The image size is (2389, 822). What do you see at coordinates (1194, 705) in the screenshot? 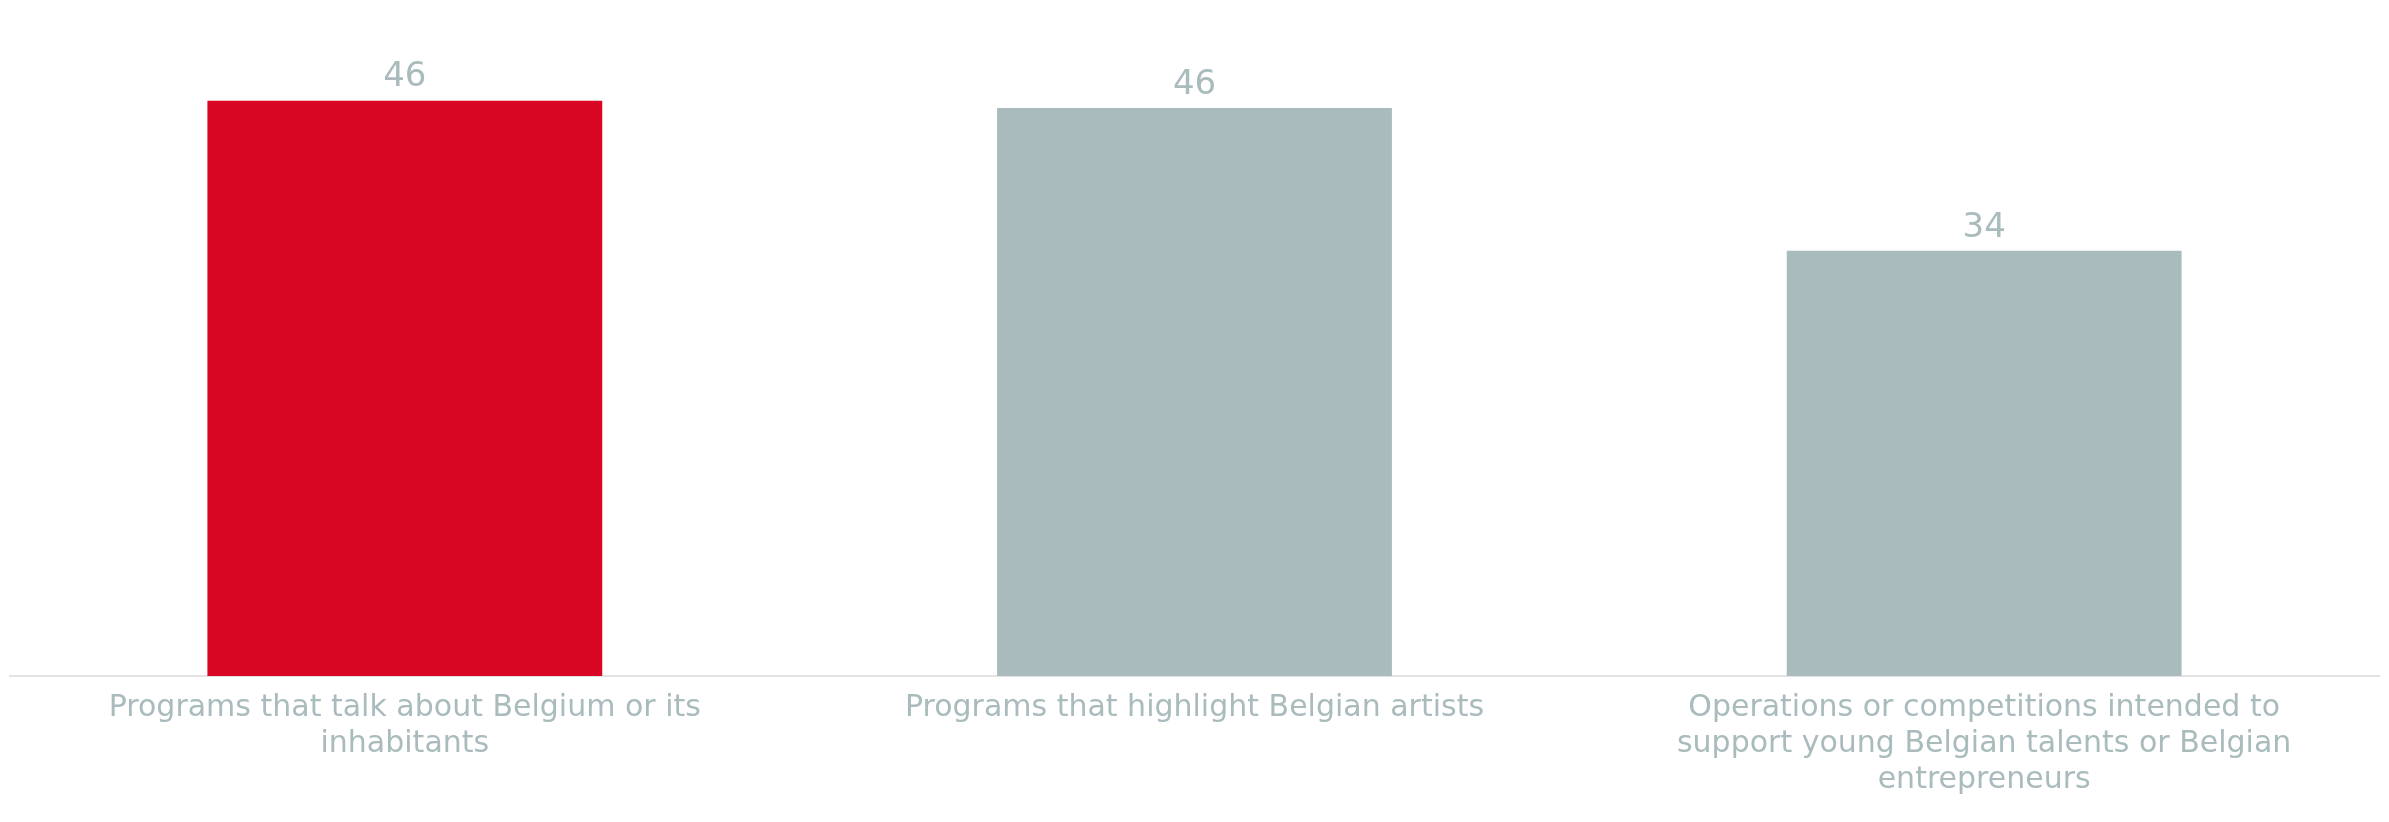
I see `x-tick-label: Programs that highlight Belgian artists` at bounding box center [1194, 705].